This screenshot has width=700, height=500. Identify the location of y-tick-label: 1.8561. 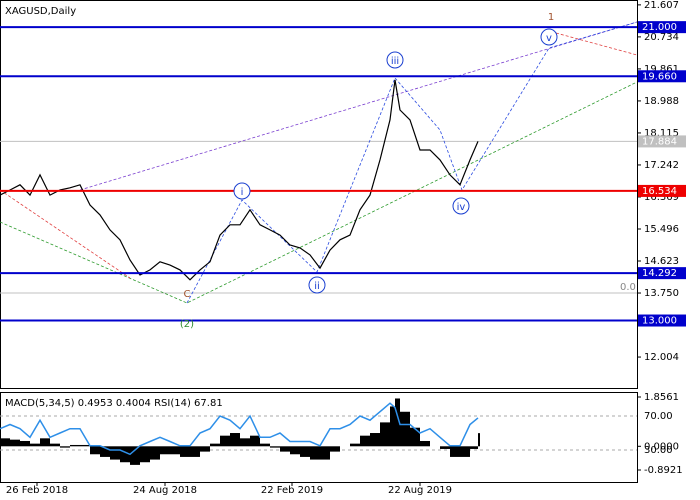
(661, 397).